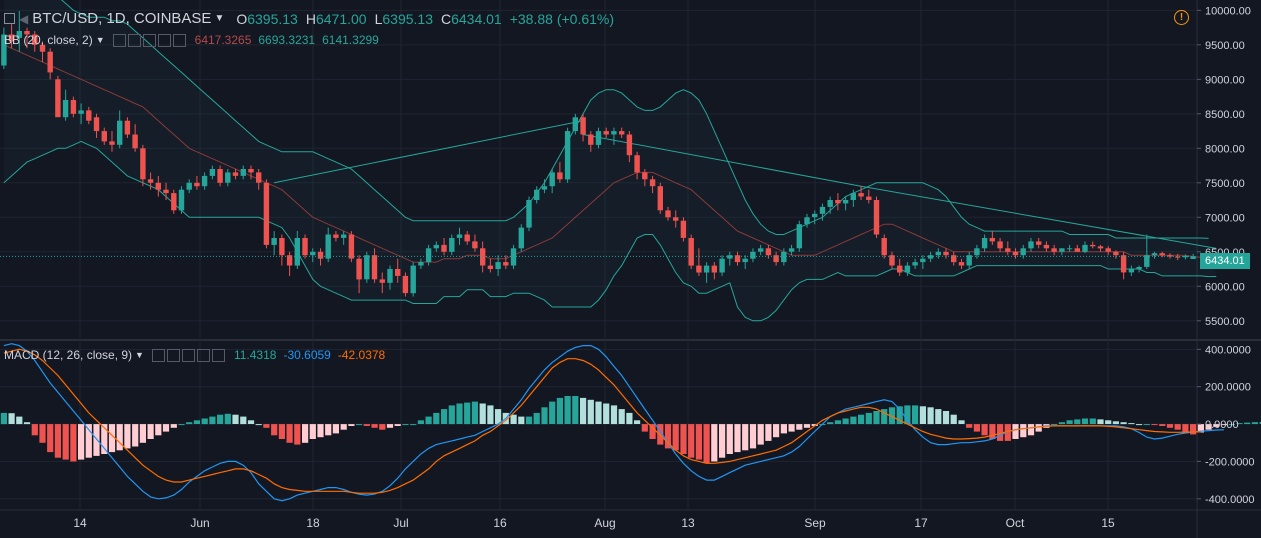 This screenshot has height=538, width=1261. I want to click on back-icon: ◀, so click(24, 18).